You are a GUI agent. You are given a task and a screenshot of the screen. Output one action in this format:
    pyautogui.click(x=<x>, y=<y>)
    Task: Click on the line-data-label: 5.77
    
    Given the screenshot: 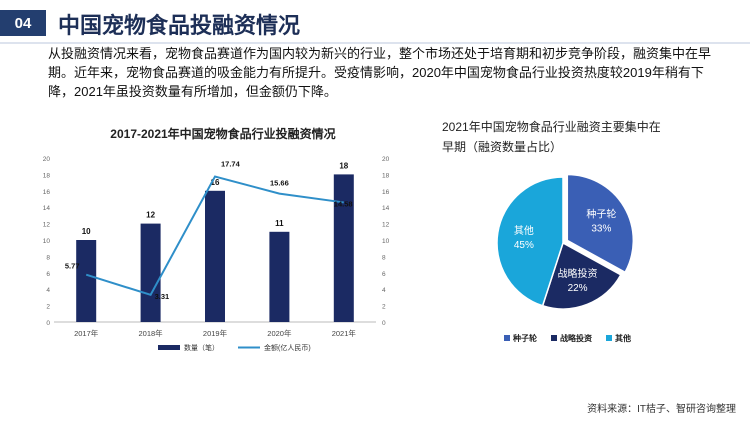 What is the action you would take?
    pyautogui.click(x=72, y=266)
    